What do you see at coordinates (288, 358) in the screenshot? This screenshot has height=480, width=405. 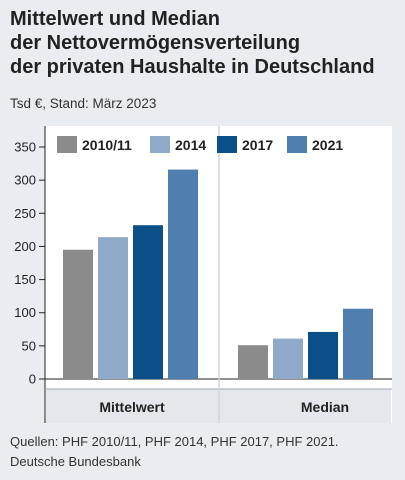 I see `bar-2014-median` at bounding box center [288, 358].